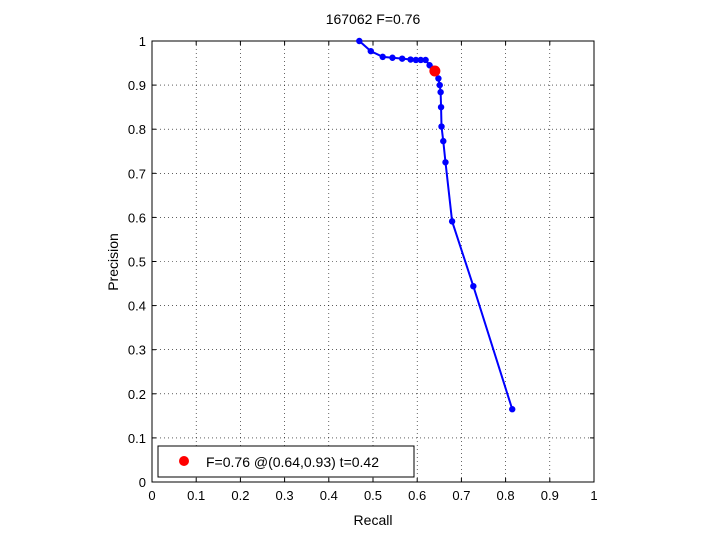  Describe the element at coordinates (373, 19) in the screenshot. I see `chart-title: 167062 F=0.76` at that location.